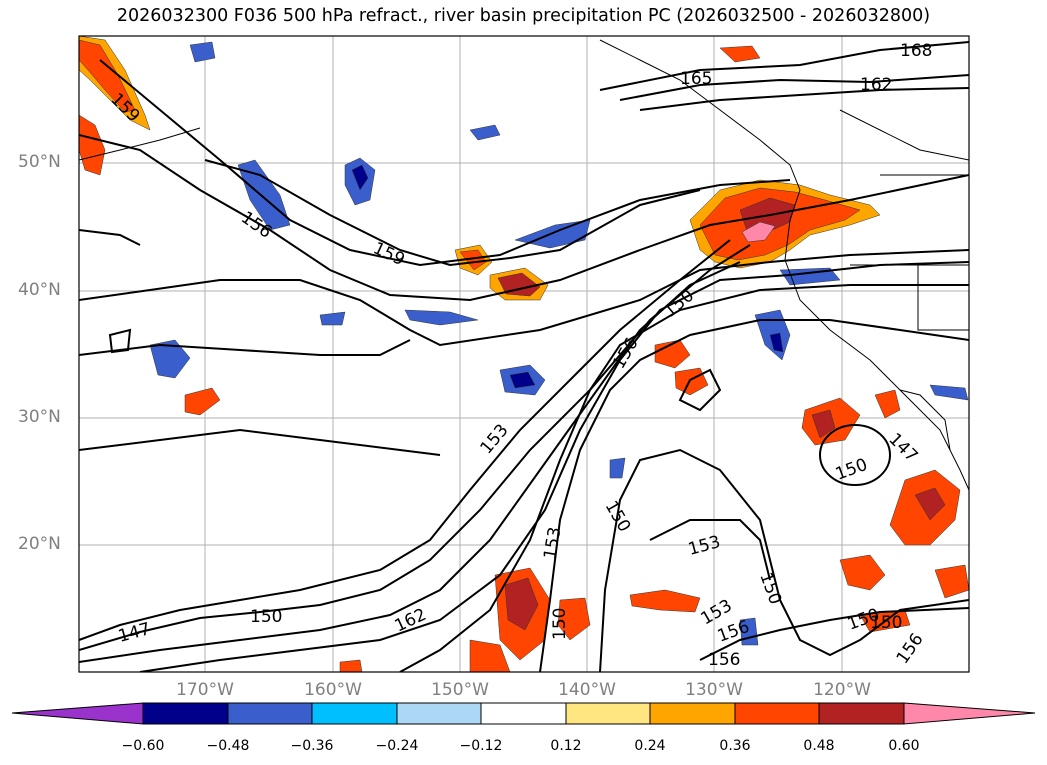 The image size is (1047, 765). Describe the element at coordinates (228, 746) in the screenshot. I see `colorbar-tick: −0.48` at that location.